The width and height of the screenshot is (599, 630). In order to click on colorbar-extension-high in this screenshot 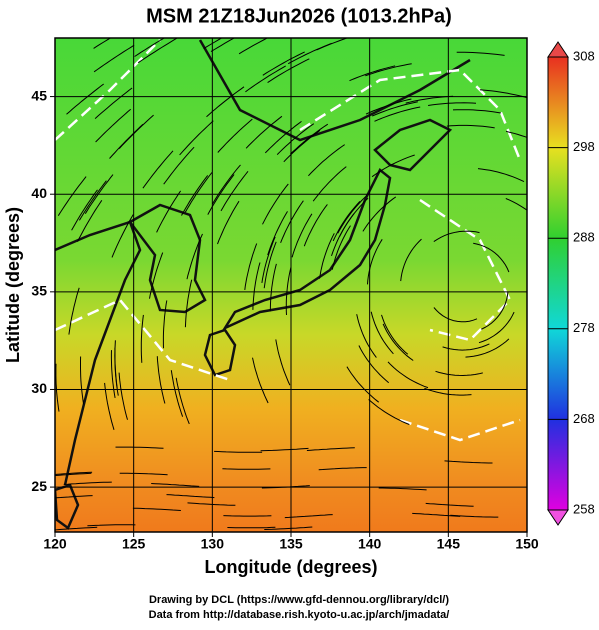, I will do `click(558, 49)`.